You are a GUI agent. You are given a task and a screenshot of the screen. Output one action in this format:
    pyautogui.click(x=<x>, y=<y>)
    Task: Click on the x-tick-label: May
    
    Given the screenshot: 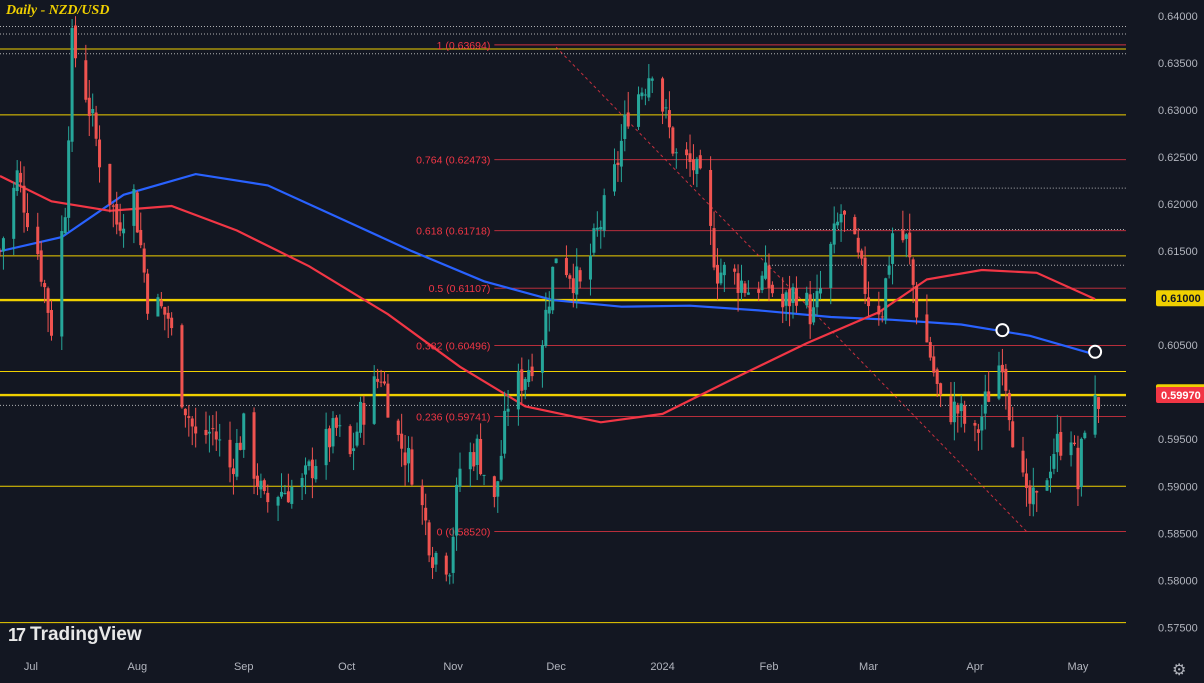 What is the action you would take?
    pyautogui.click(x=1078, y=667)
    